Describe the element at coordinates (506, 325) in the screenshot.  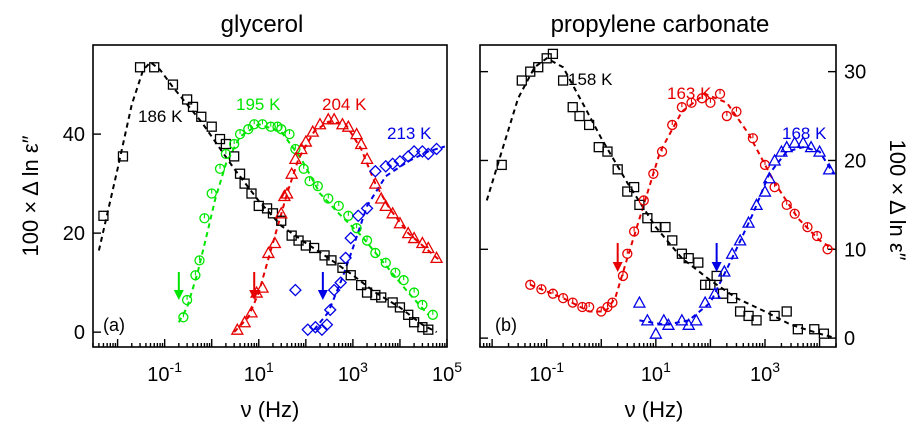
I see `panel-label-b: (b)` at that location.